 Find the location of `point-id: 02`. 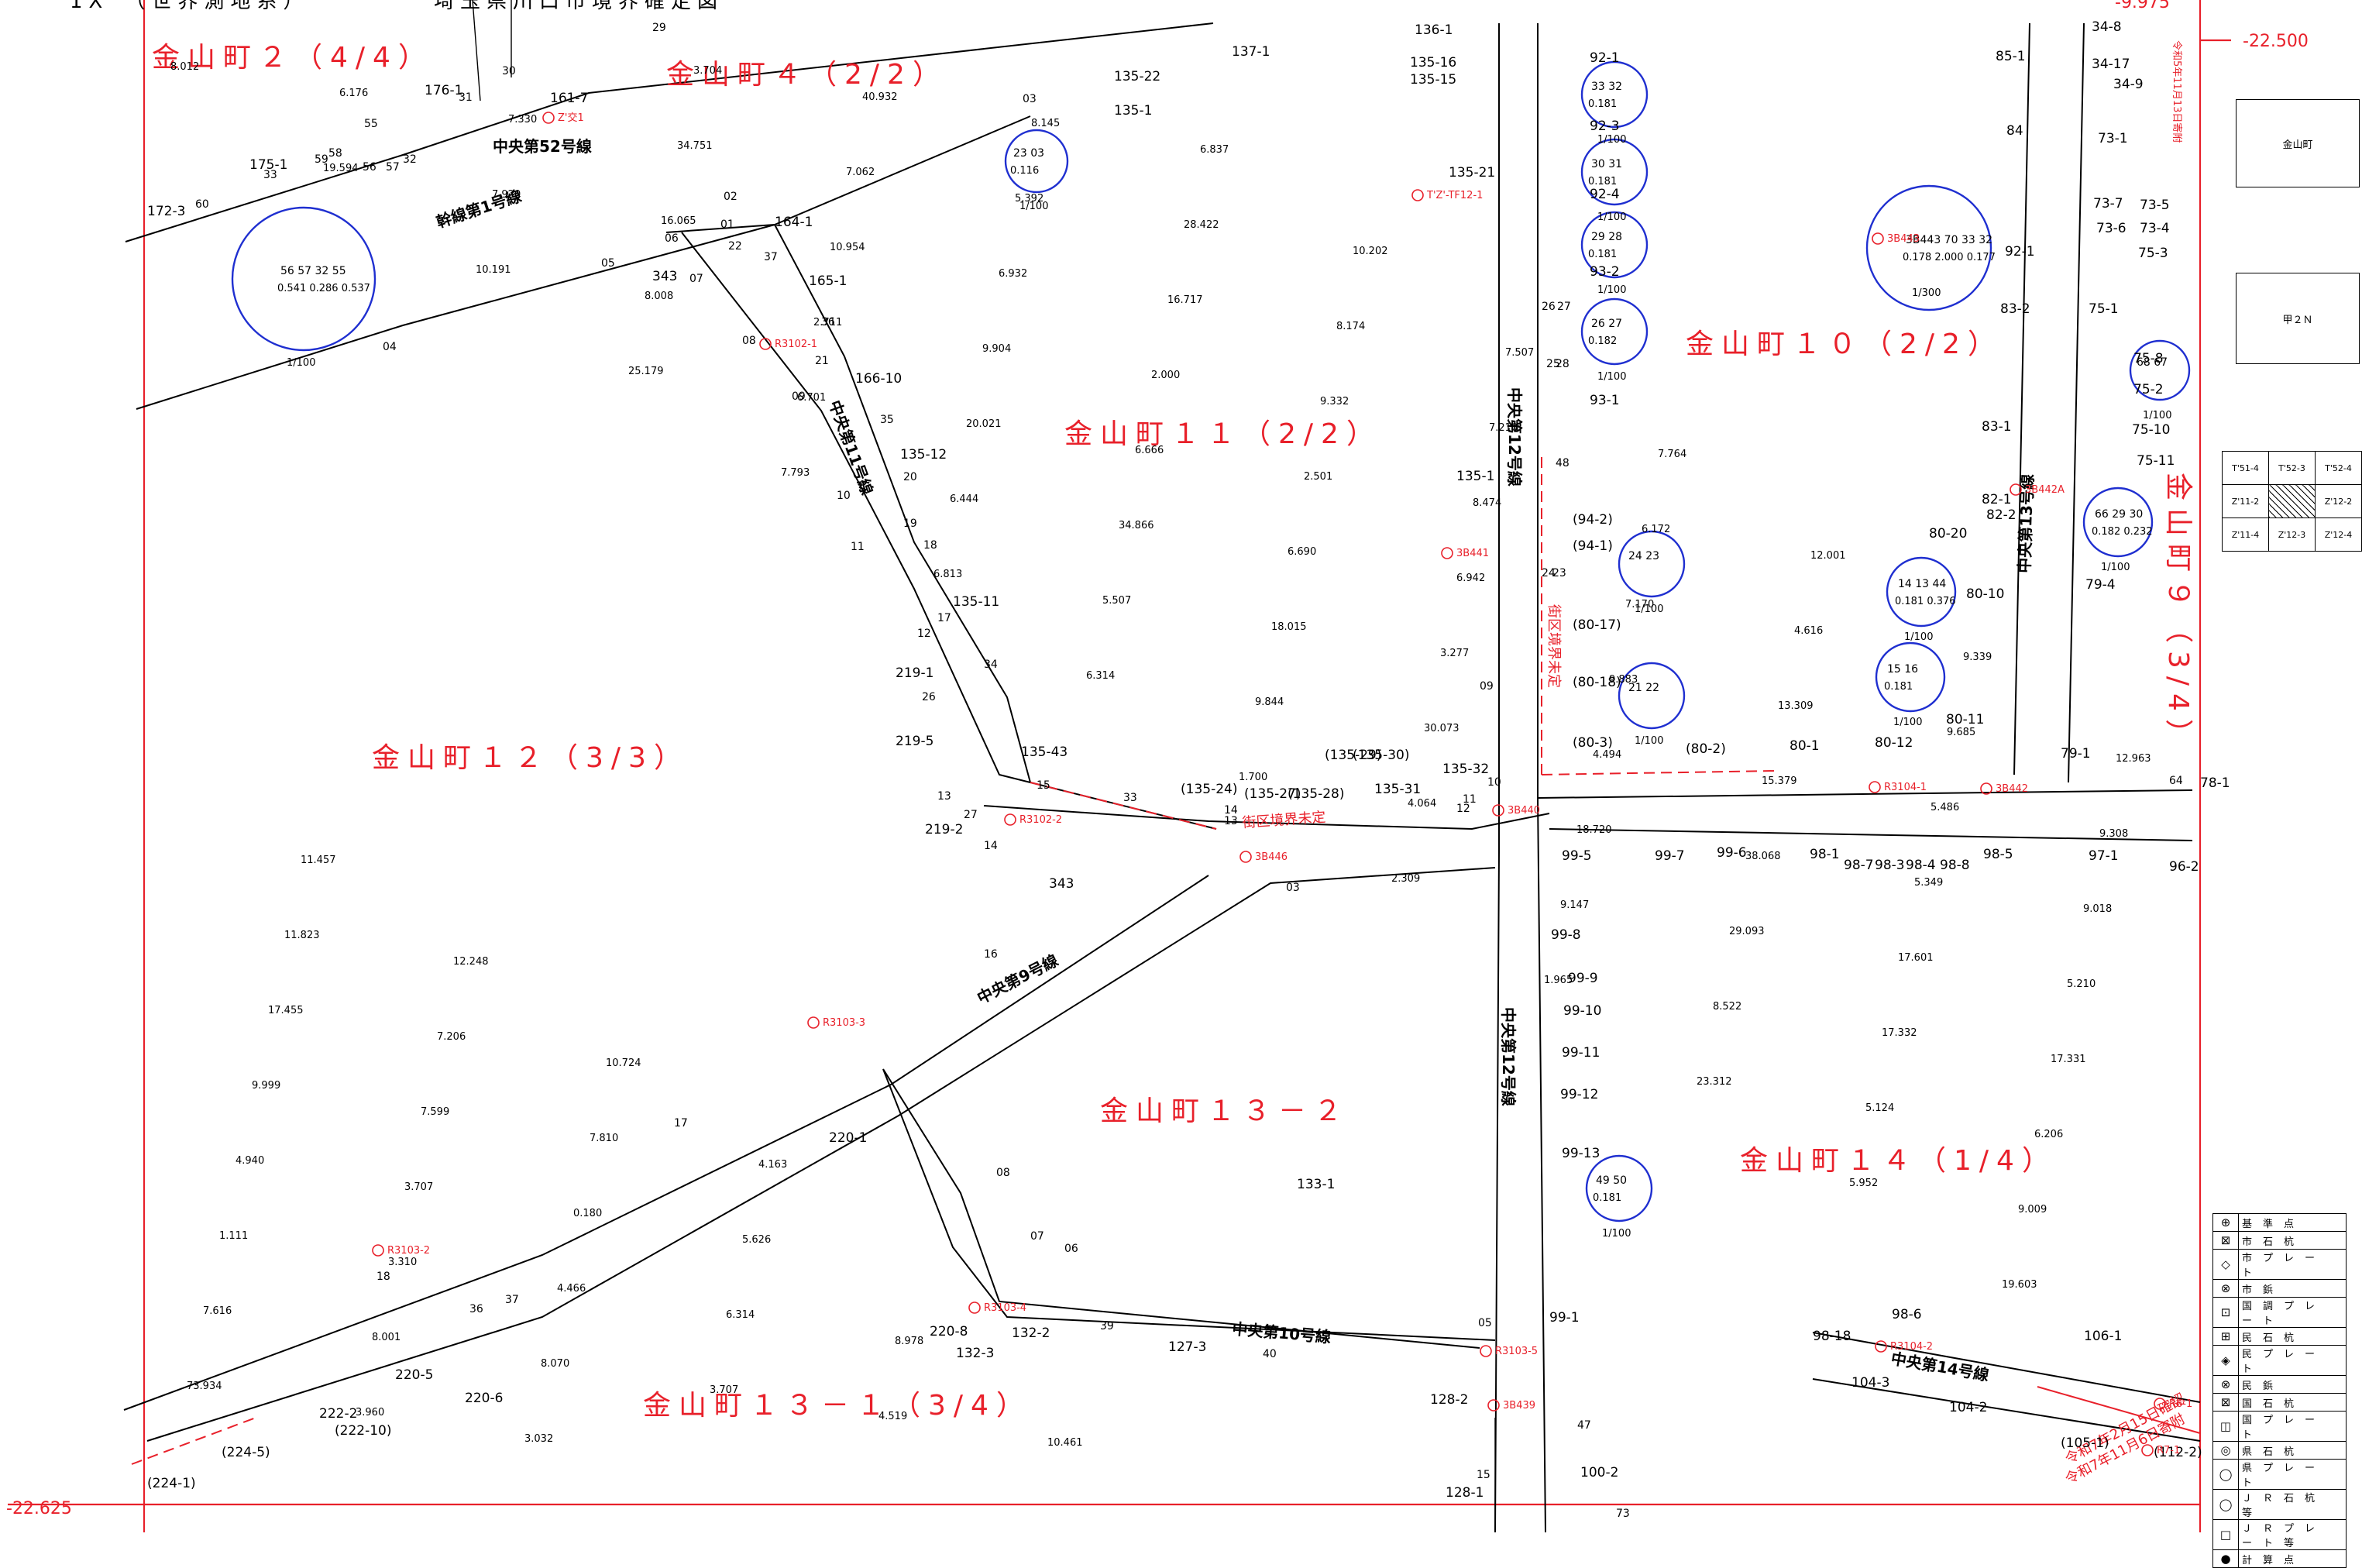

point-id: 02 is located at coordinates (730, 197).